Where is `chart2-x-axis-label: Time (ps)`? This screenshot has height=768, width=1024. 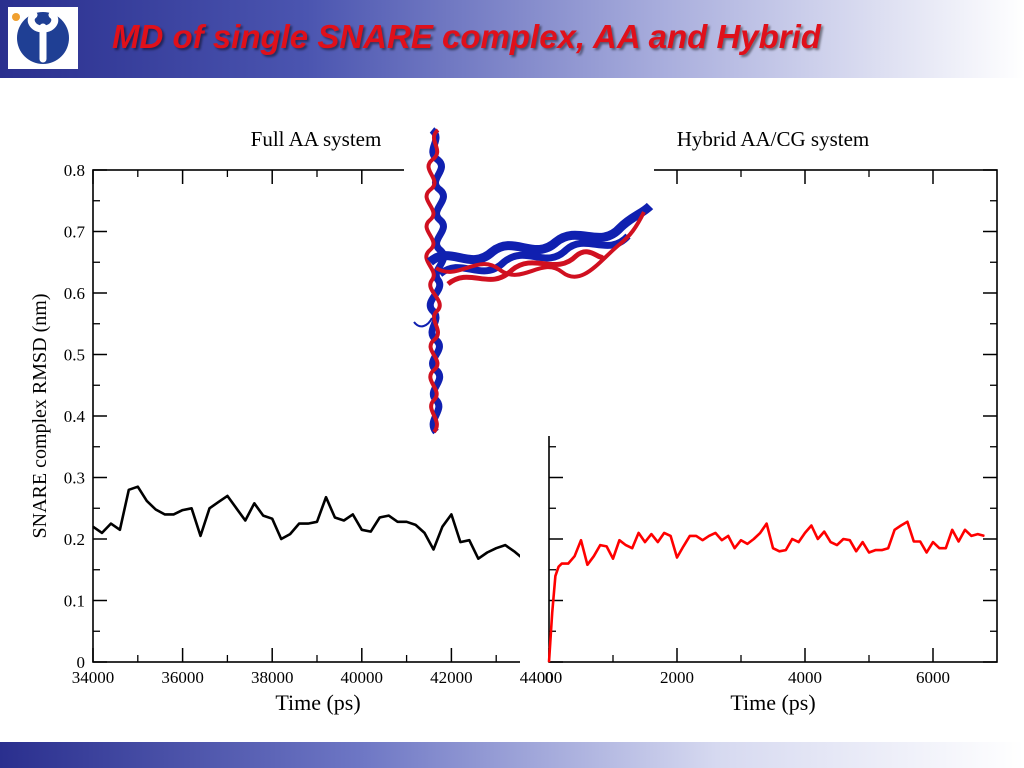
chart2-x-axis-label: Time (ps) is located at coordinates (772, 702).